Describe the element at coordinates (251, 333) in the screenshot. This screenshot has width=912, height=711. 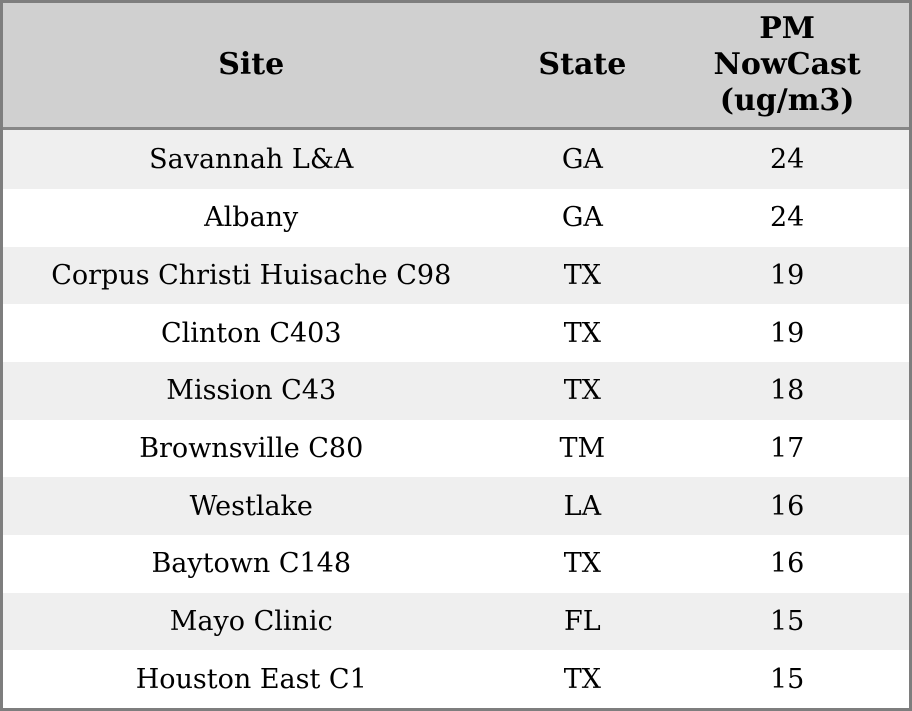
I see `site-cell: Clinton C403` at that location.